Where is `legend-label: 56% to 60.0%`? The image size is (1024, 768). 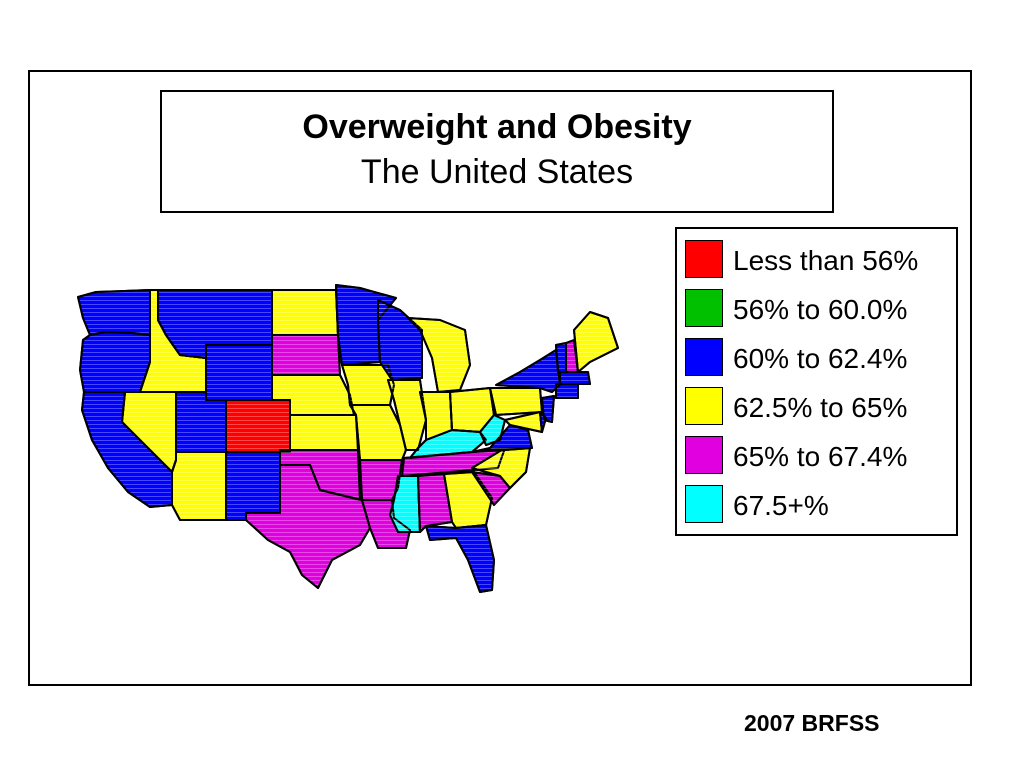
legend-label: 56% to 60.0% is located at coordinates (820, 309).